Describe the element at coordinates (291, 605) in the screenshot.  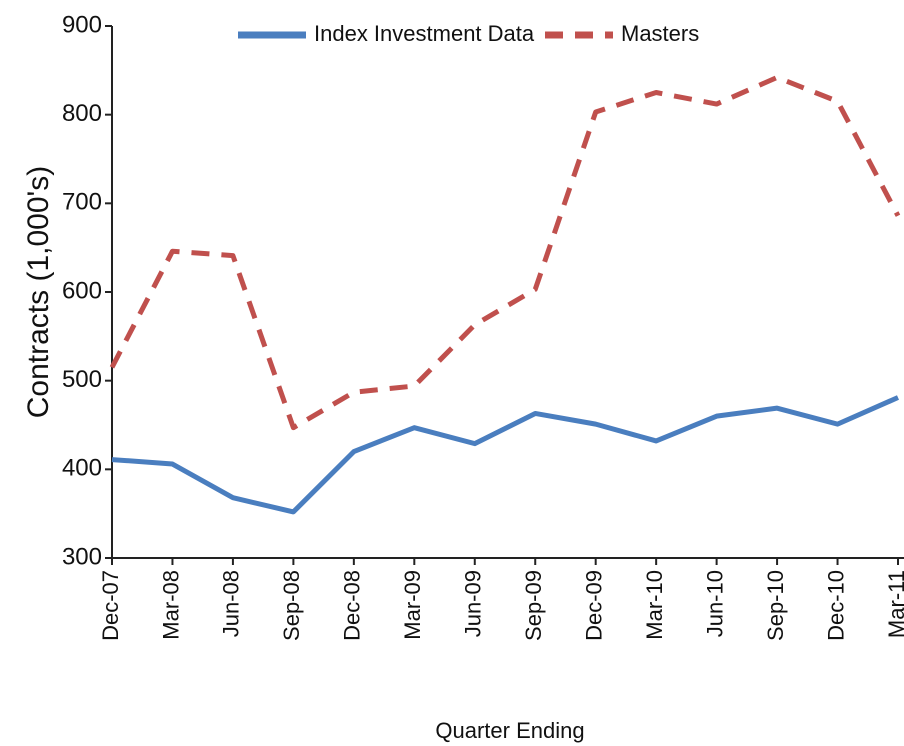
I see `x-tick-label: Sep-08` at that location.